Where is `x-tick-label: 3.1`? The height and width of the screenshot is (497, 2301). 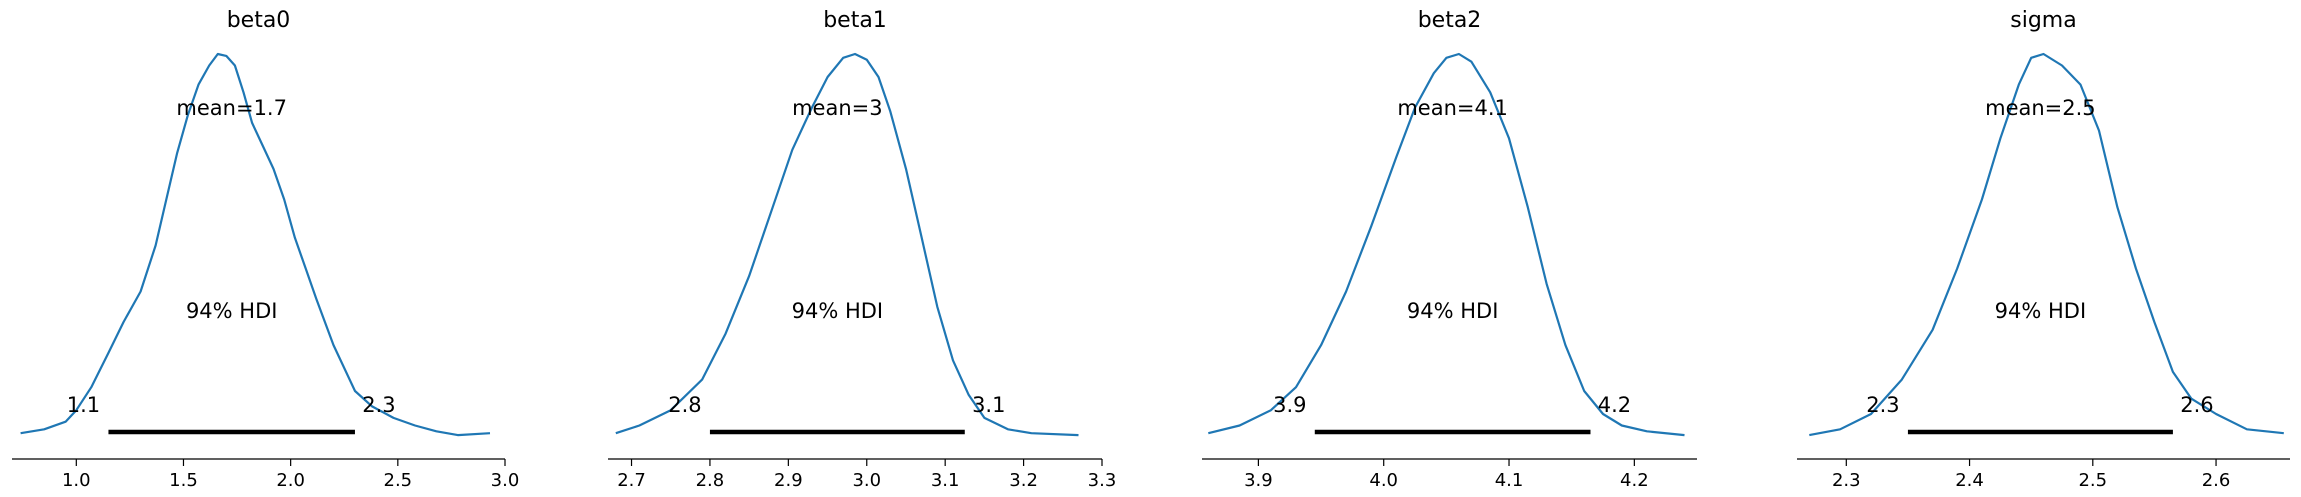
x-tick-label: 3.1 is located at coordinates (945, 480).